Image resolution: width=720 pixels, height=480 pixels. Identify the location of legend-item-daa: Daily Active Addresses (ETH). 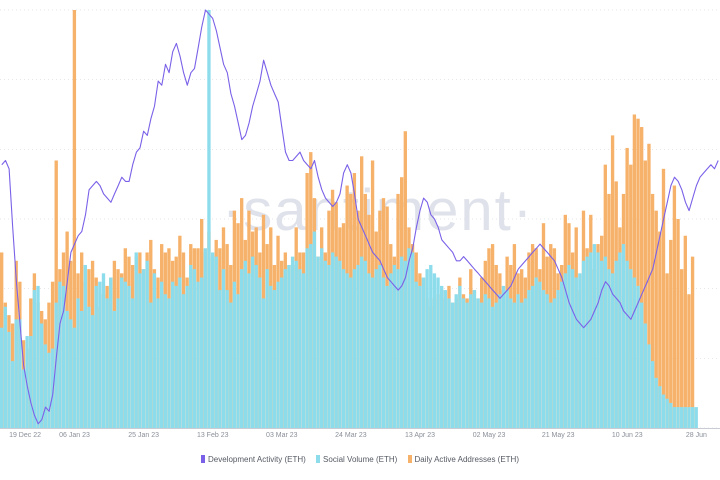
(463, 459).